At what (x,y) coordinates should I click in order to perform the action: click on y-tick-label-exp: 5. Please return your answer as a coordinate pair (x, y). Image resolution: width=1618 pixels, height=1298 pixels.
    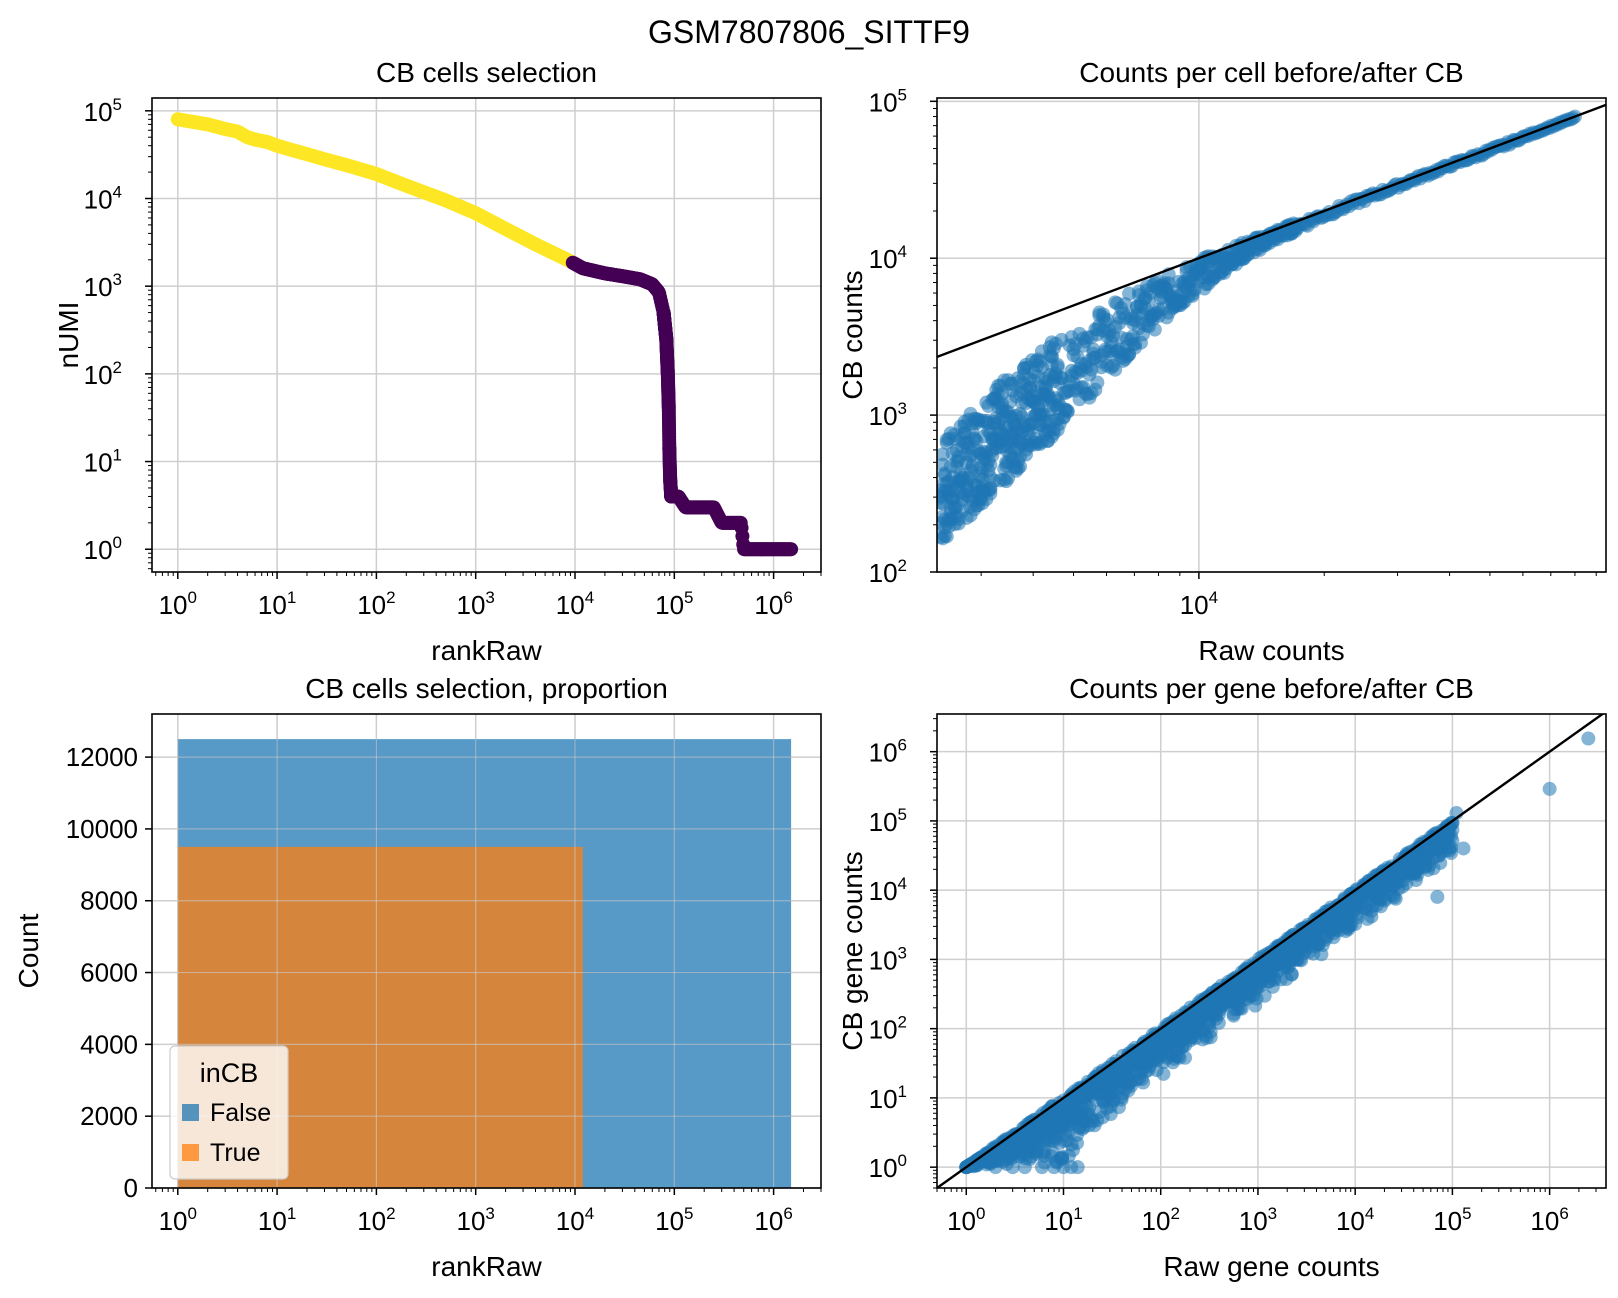
    Looking at the image, I should click on (902, 94).